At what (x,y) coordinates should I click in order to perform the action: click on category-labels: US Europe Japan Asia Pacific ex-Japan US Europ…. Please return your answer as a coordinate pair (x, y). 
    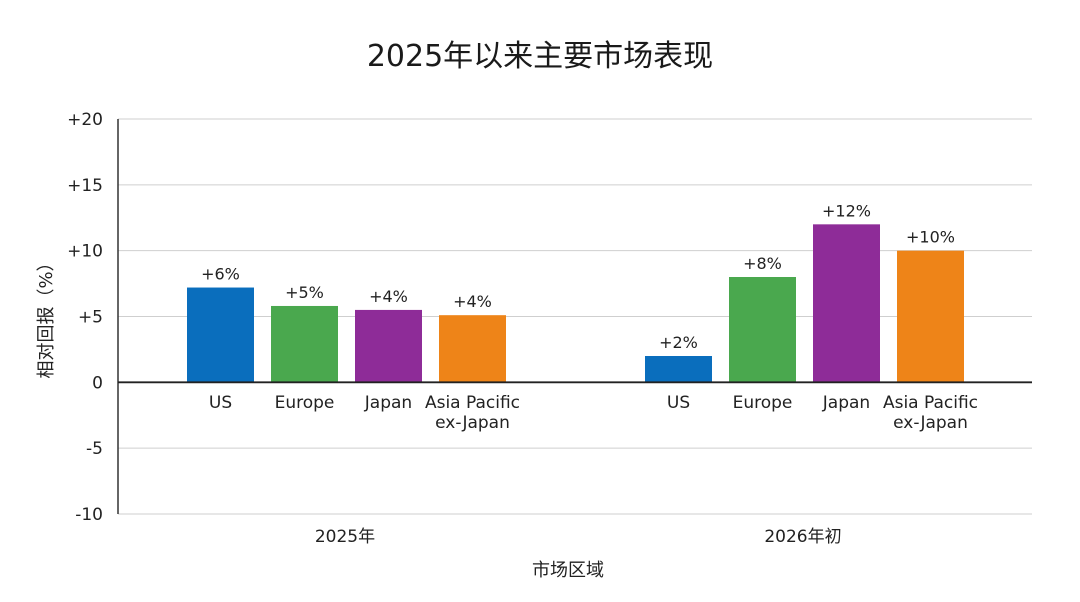
    Looking at the image, I should click on (593, 413).